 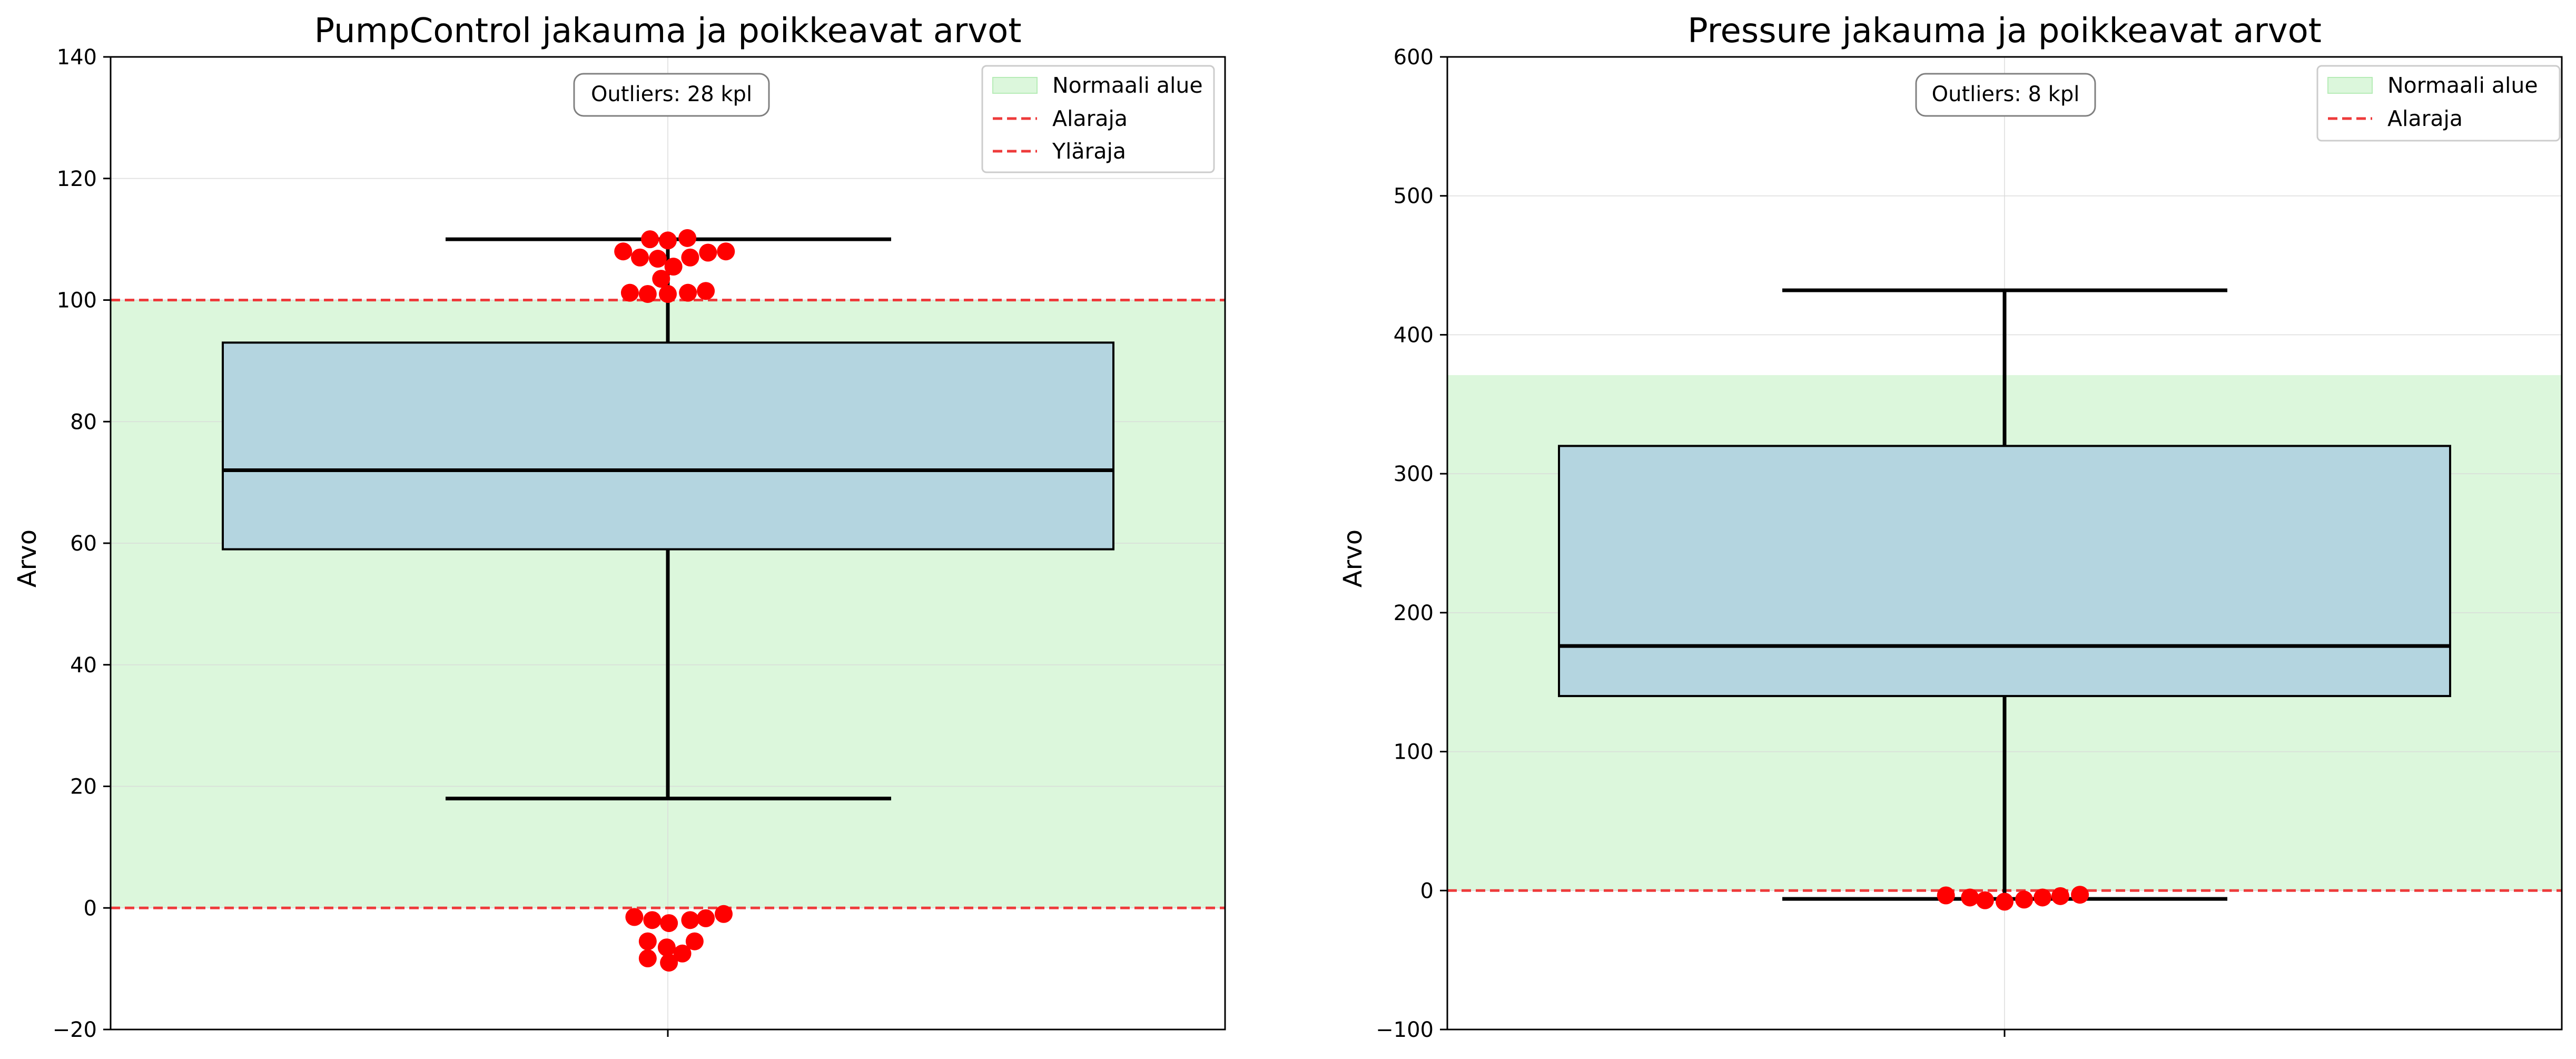 I want to click on outlier-count-badge: Outliers: 28 kpl, so click(x=671, y=95).